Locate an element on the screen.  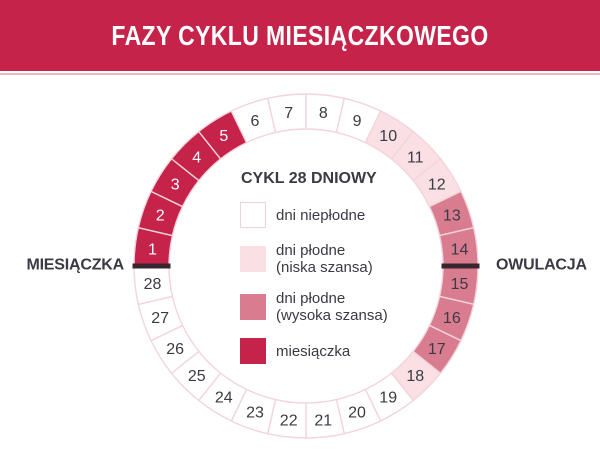
legend-item-fertile-high: dni płodne (wysoka szansa) is located at coordinates (315, 307).